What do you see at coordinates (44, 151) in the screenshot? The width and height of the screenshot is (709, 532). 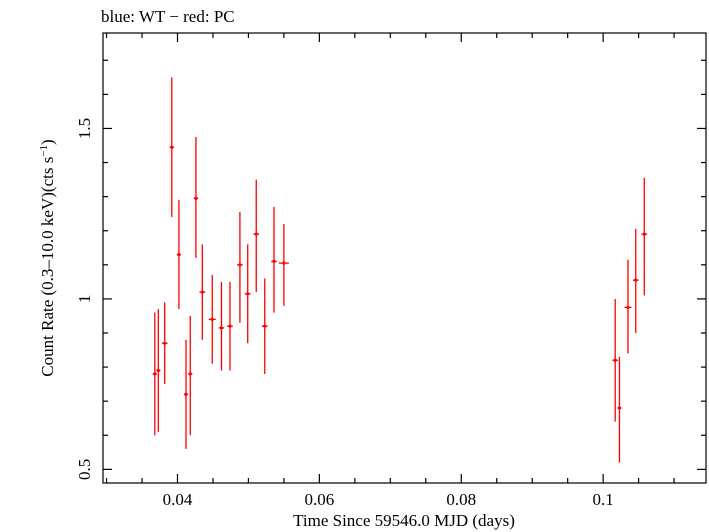 I see `y-axis-label-exponent: −1` at bounding box center [44, 151].